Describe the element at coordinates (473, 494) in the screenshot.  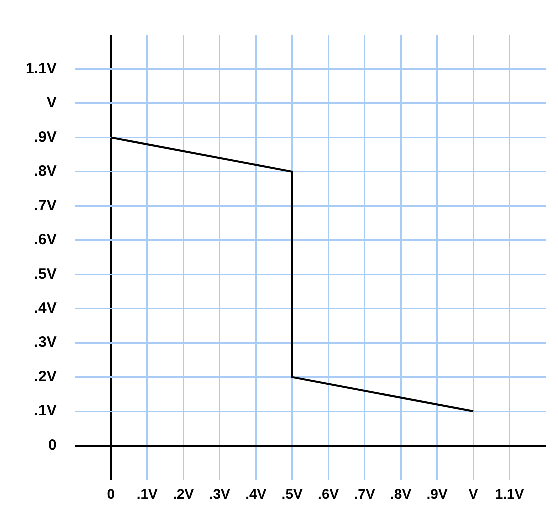
I see `x-tick-label: V` at that location.